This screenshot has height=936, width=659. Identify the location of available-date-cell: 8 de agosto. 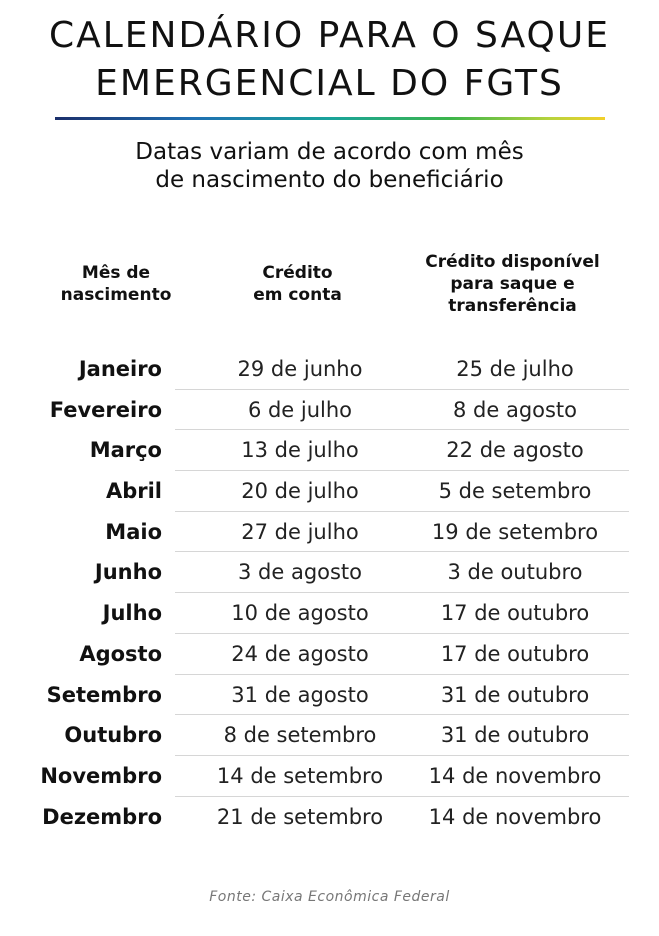
(515, 409).